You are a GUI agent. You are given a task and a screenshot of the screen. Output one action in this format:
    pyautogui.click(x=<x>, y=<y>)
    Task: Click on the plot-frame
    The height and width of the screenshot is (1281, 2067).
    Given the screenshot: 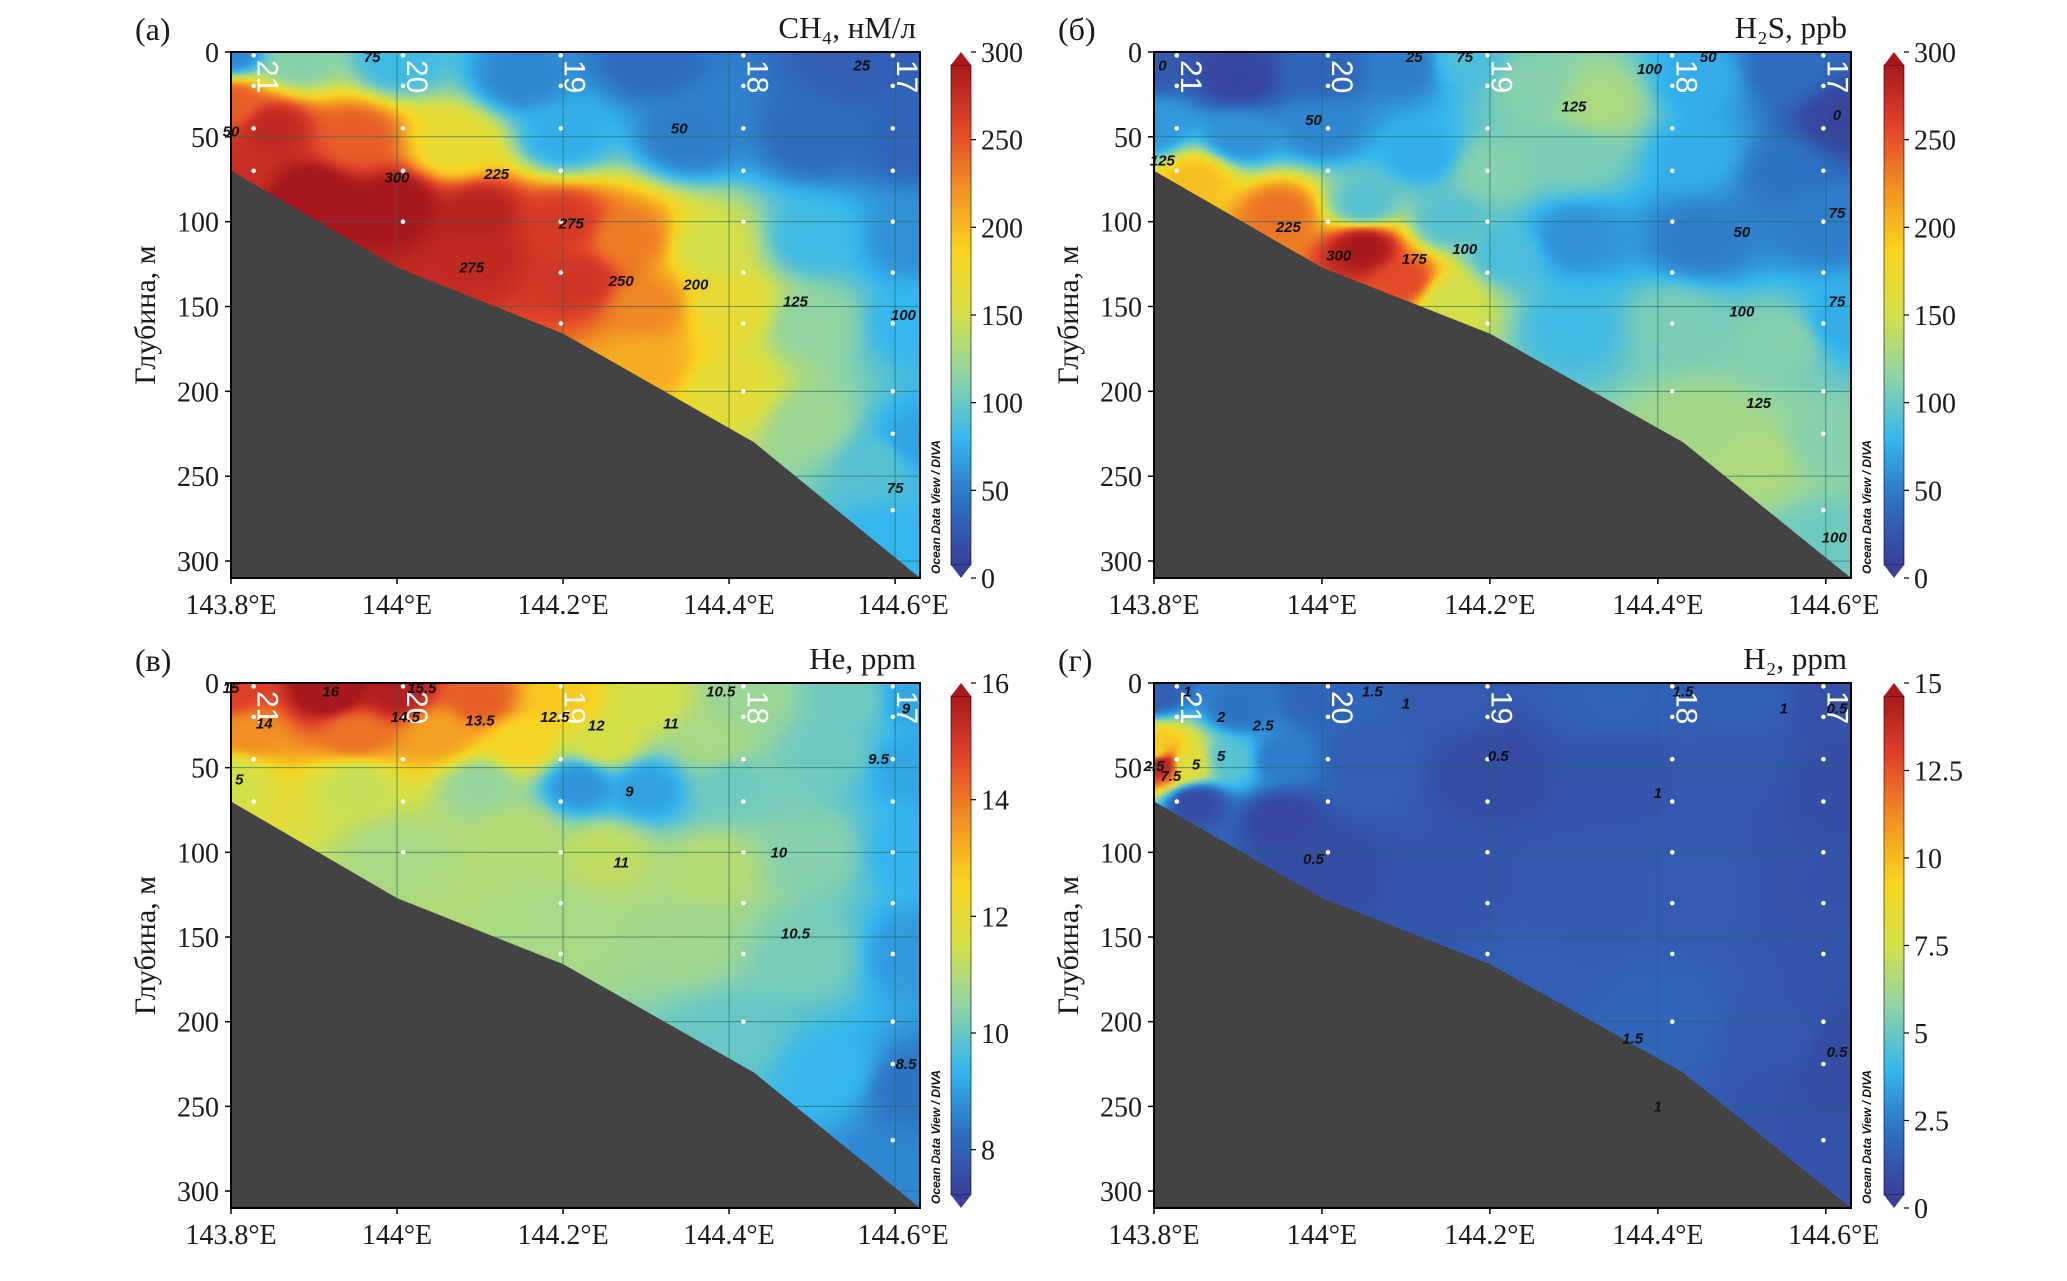 What is the action you would take?
    pyautogui.click(x=575, y=945)
    